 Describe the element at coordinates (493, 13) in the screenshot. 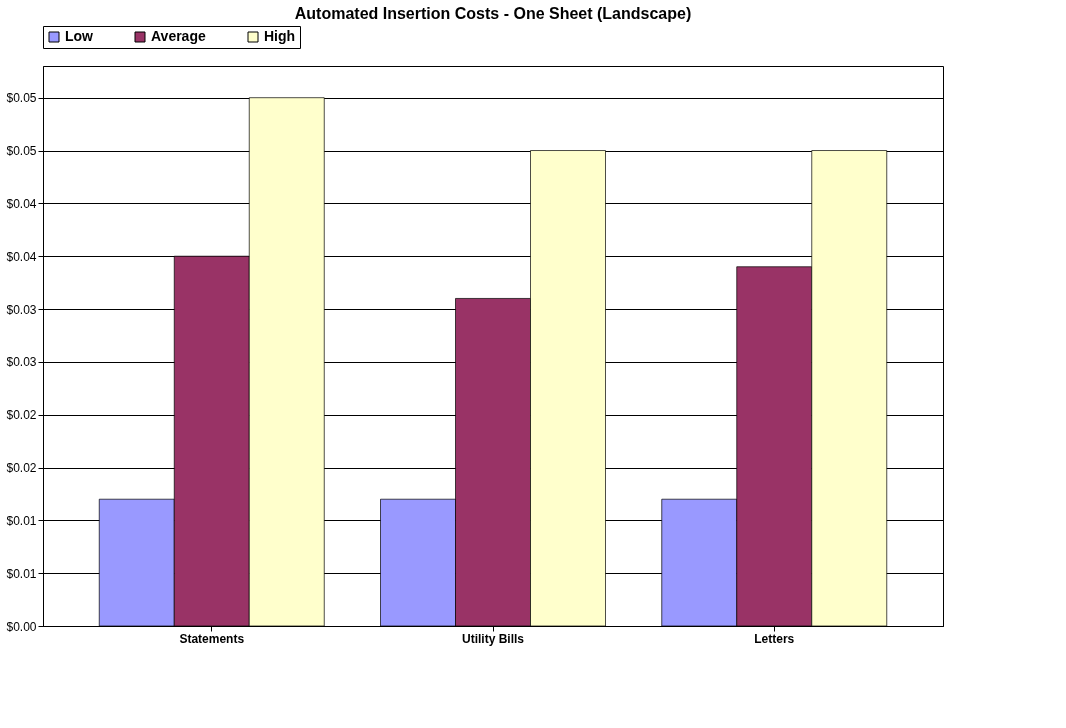

I see `chart-title: Automated Insertion Costs - One Sheet (Landscape)` at that location.